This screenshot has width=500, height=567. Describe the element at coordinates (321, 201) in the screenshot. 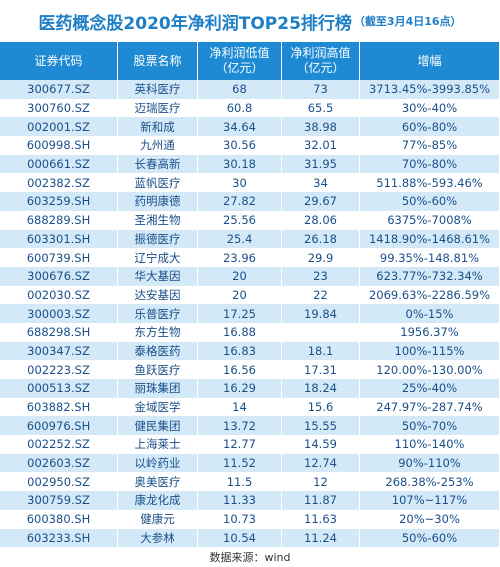

I see `table-cell: 29.67` at that location.